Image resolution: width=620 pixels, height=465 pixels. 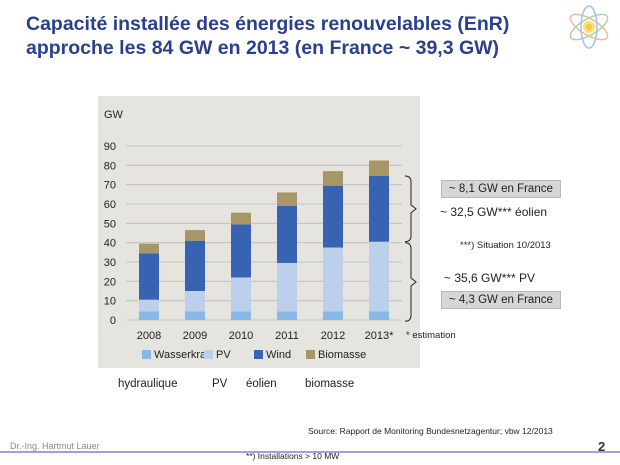 What do you see at coordinates (490, 278) in the screenshot?
I see `pv-total-label: ~ 35,6 GW*** PV` at bounding box center [490, 278].